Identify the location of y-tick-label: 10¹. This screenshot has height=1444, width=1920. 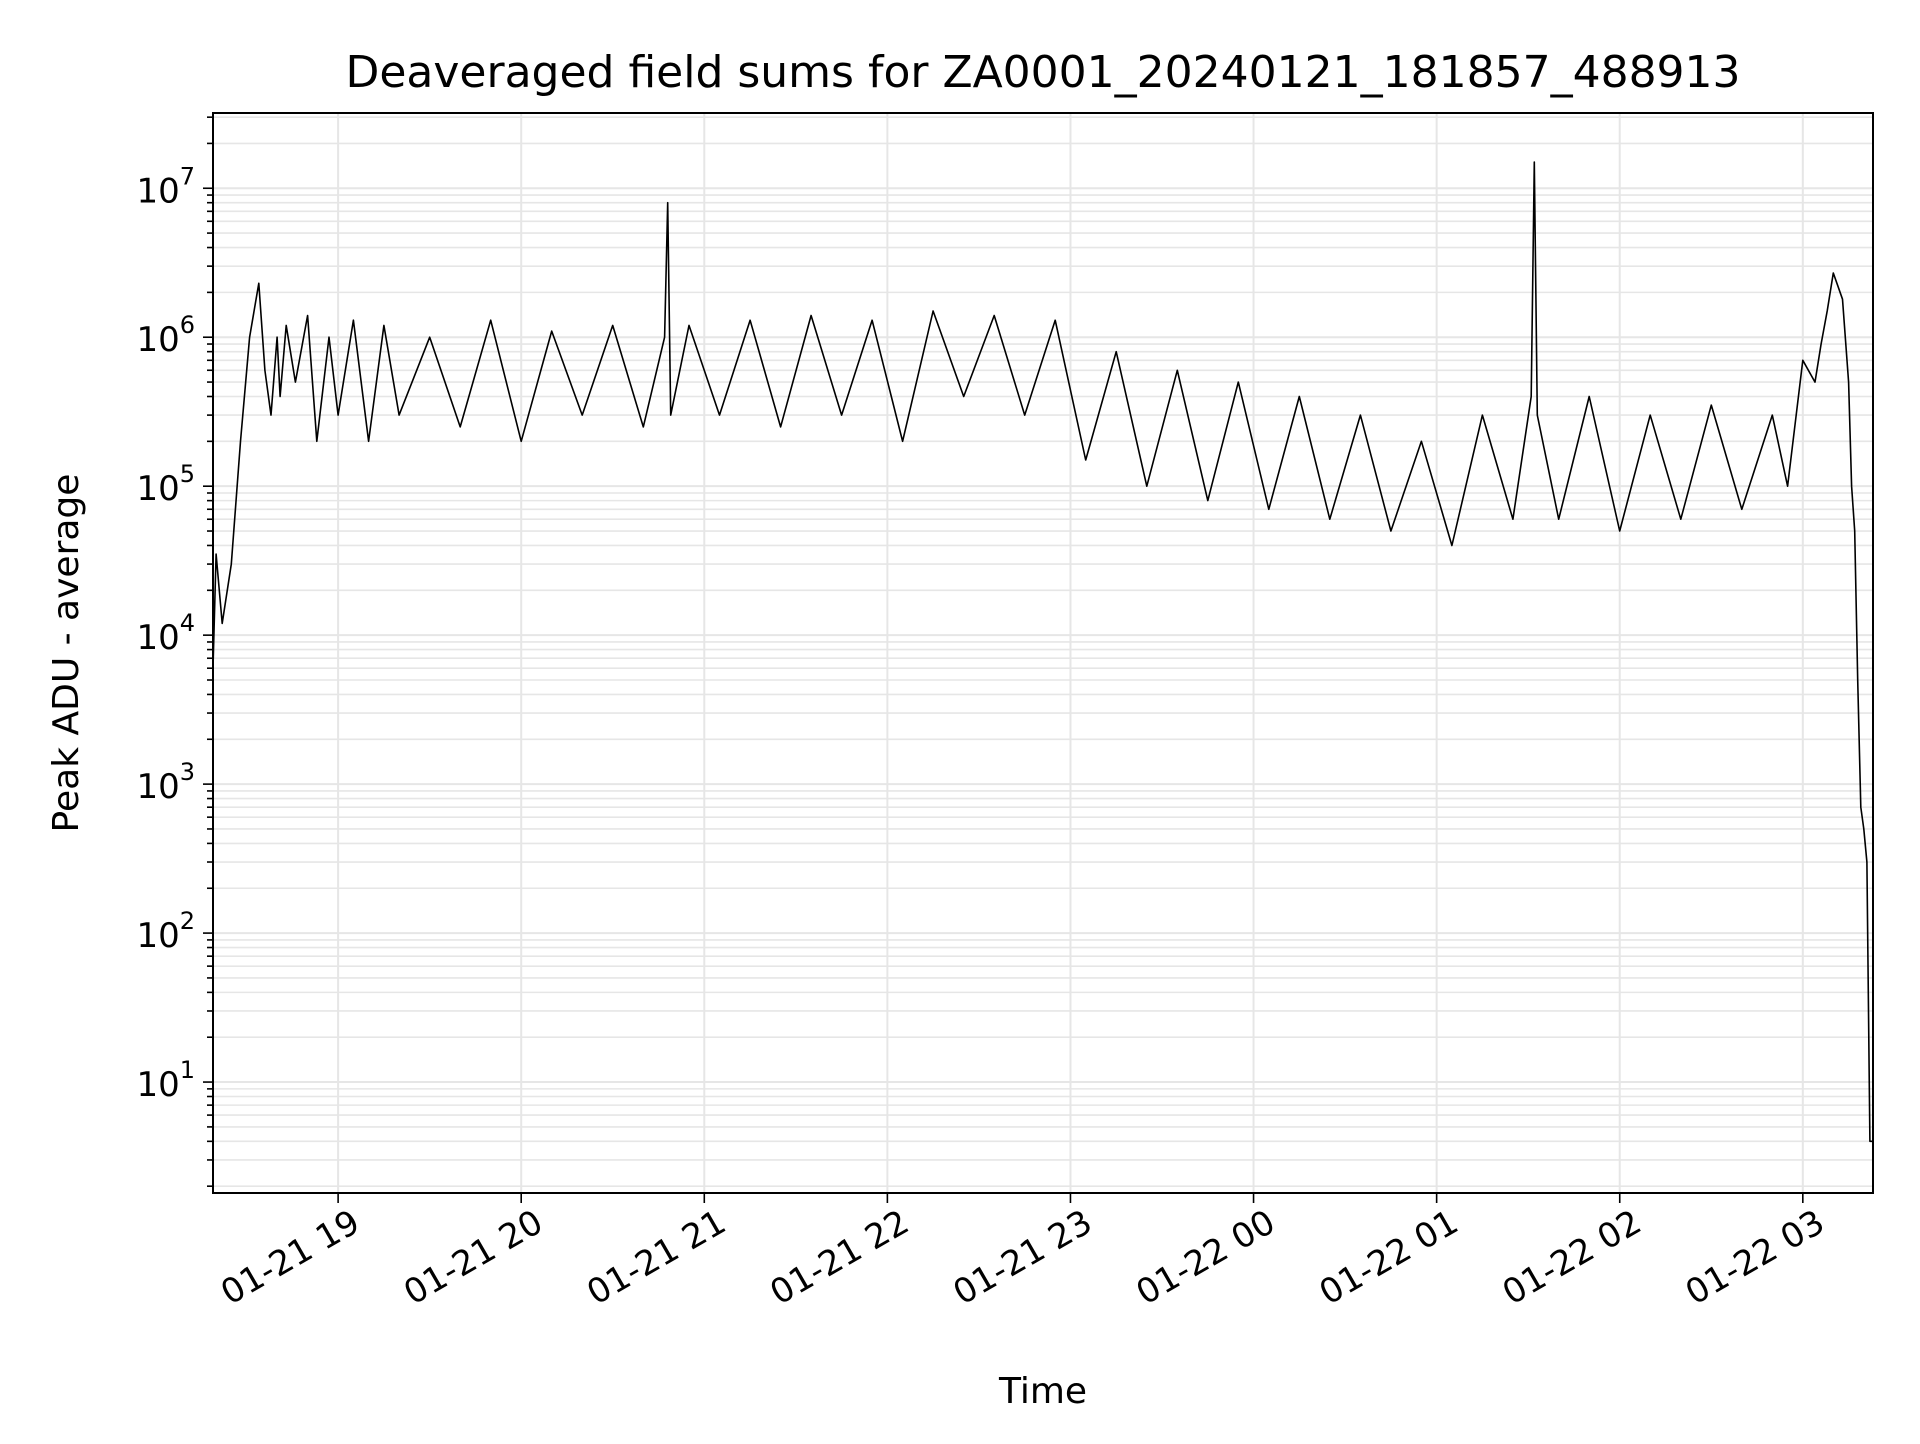
(165, 1080).